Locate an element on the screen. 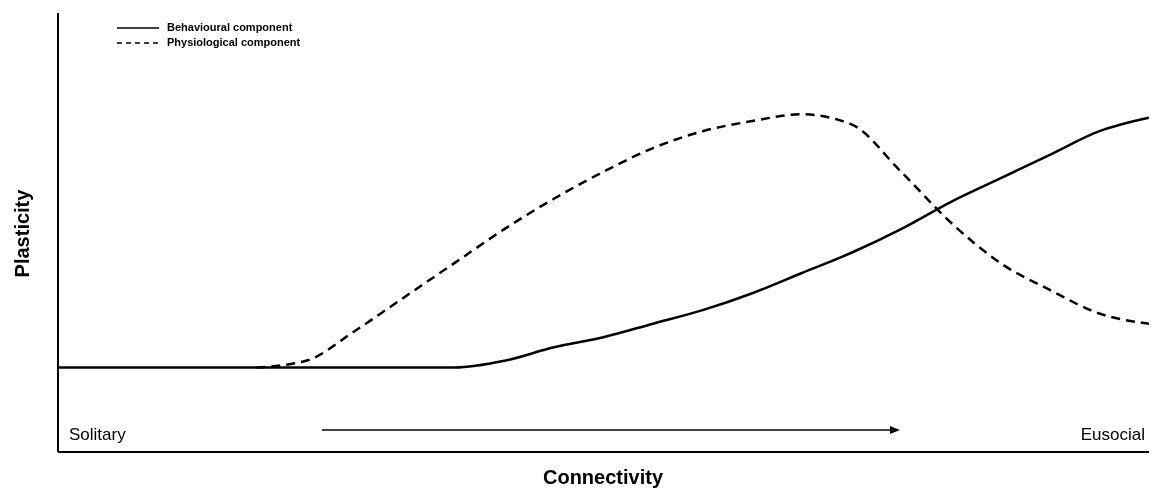 The height and width of the screenshot is (504, 1157). legend-label: Physiological component is located at coordinates (234, 42).